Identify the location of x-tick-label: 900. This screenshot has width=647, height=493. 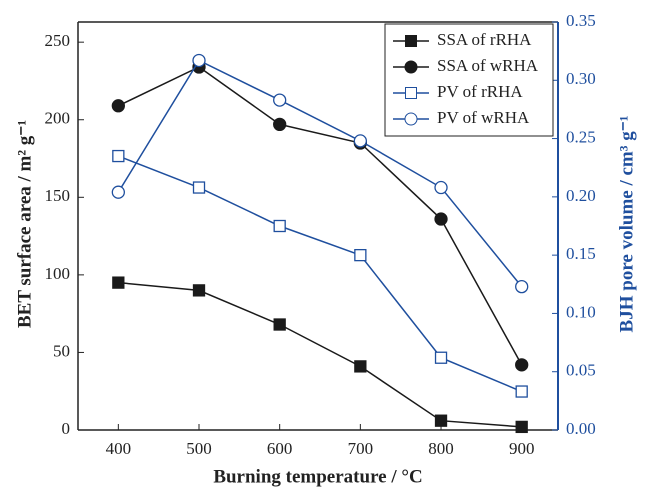
(522, 448).